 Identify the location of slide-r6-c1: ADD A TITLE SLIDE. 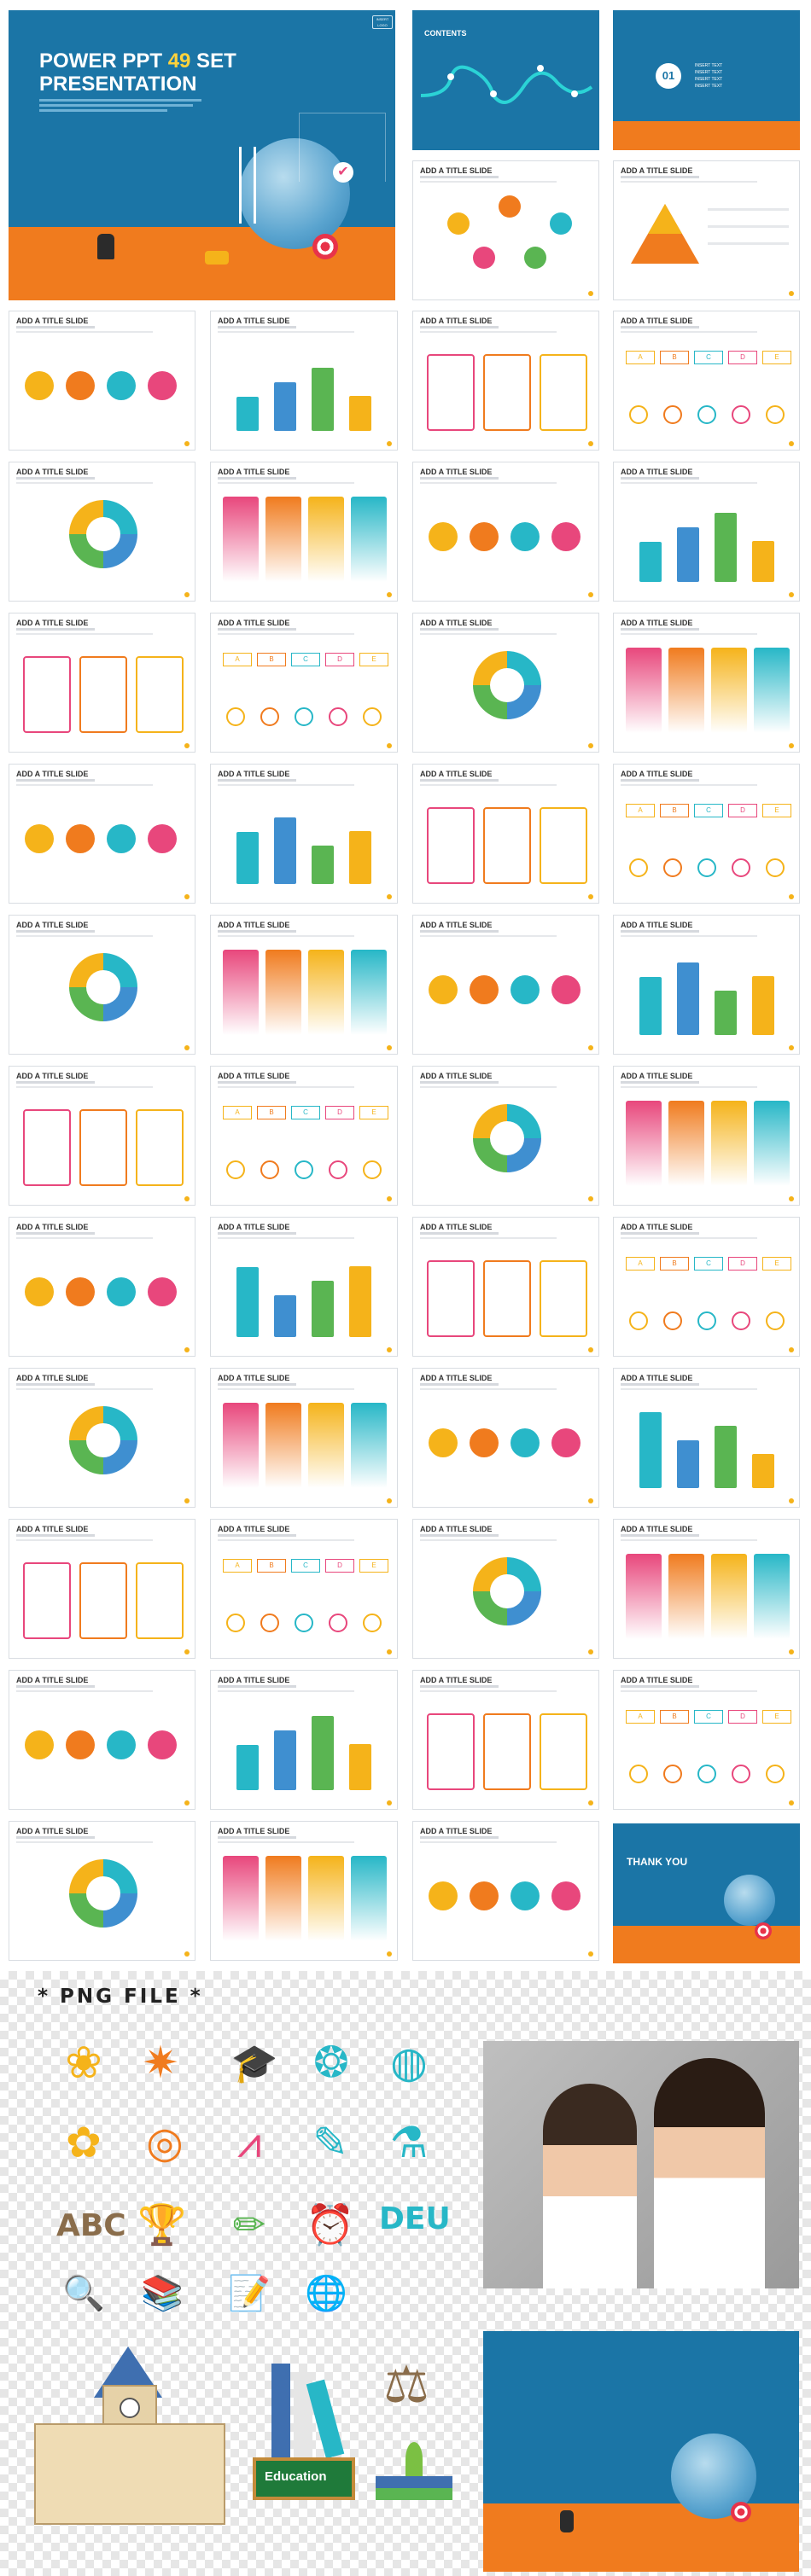
(102, 985).